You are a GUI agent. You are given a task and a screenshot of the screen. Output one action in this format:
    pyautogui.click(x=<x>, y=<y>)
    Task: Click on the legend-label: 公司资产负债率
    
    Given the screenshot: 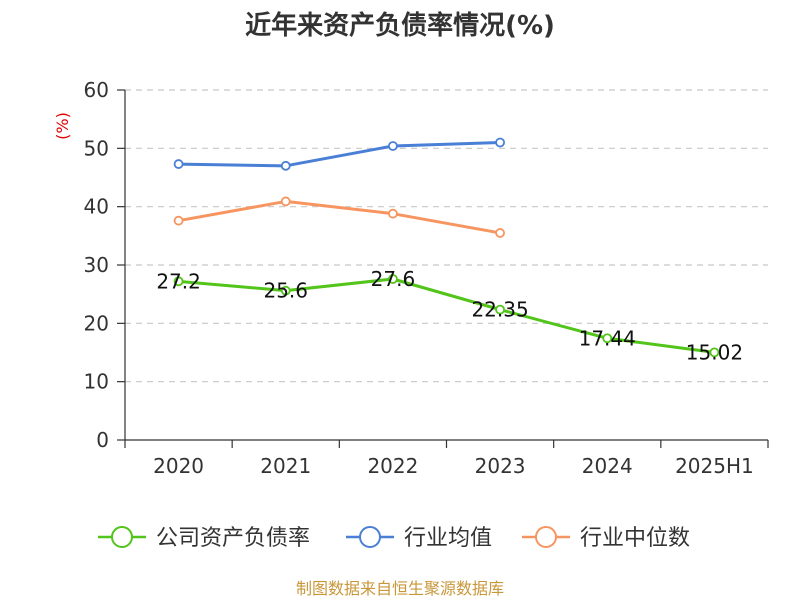 What is the action you would take?
    pyautogui.click(x=233, y=538)
    